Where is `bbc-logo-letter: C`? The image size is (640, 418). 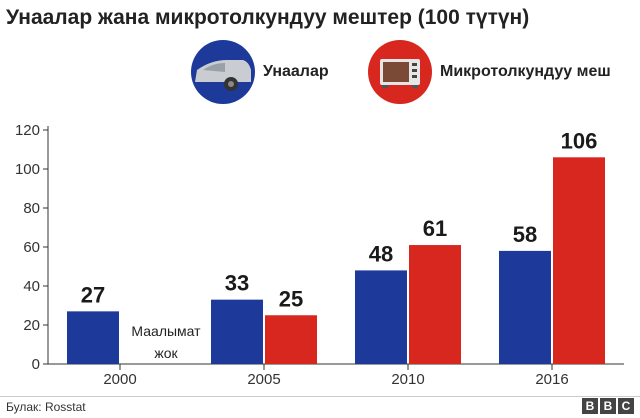 bbc-logo-letter: C is located at coordinates (626, 406).